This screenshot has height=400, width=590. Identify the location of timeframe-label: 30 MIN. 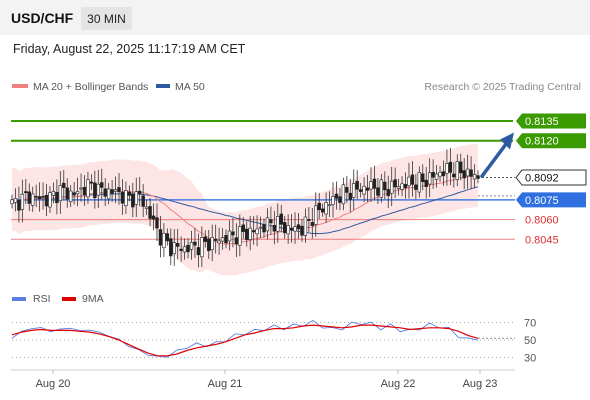
(106, 19).